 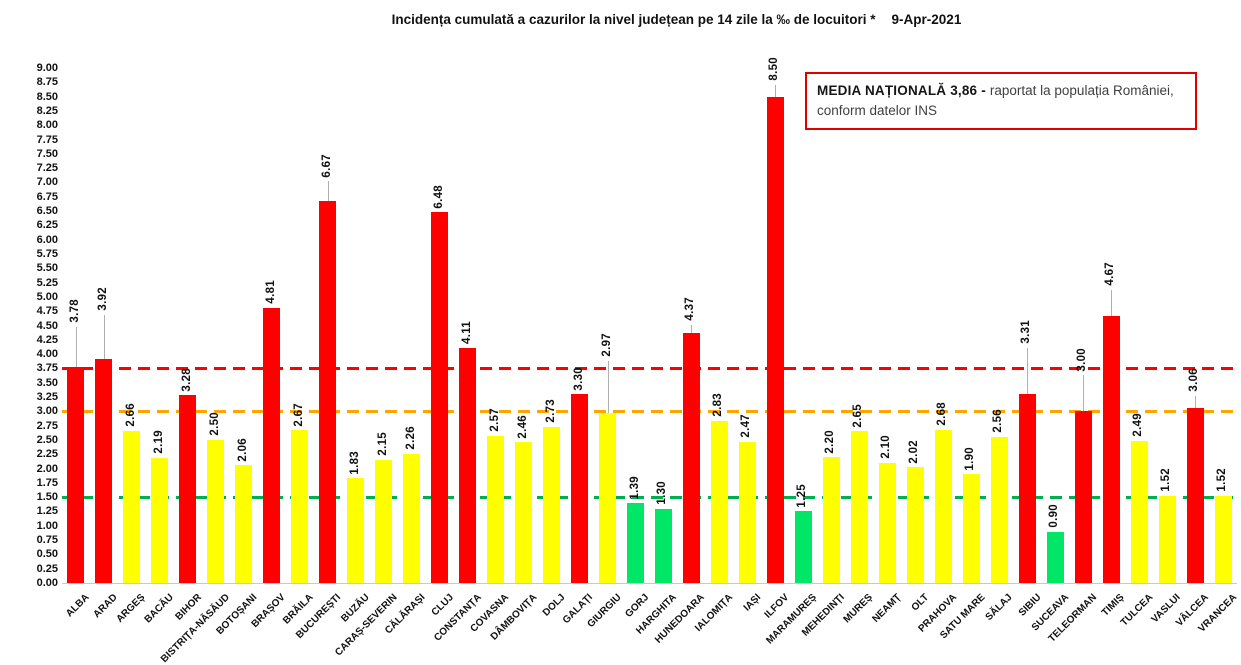 What do you see at coordinates (186, 379) in the screenshot?
I see `bar-value-label: 3.28` at bounding box center [186, 379].